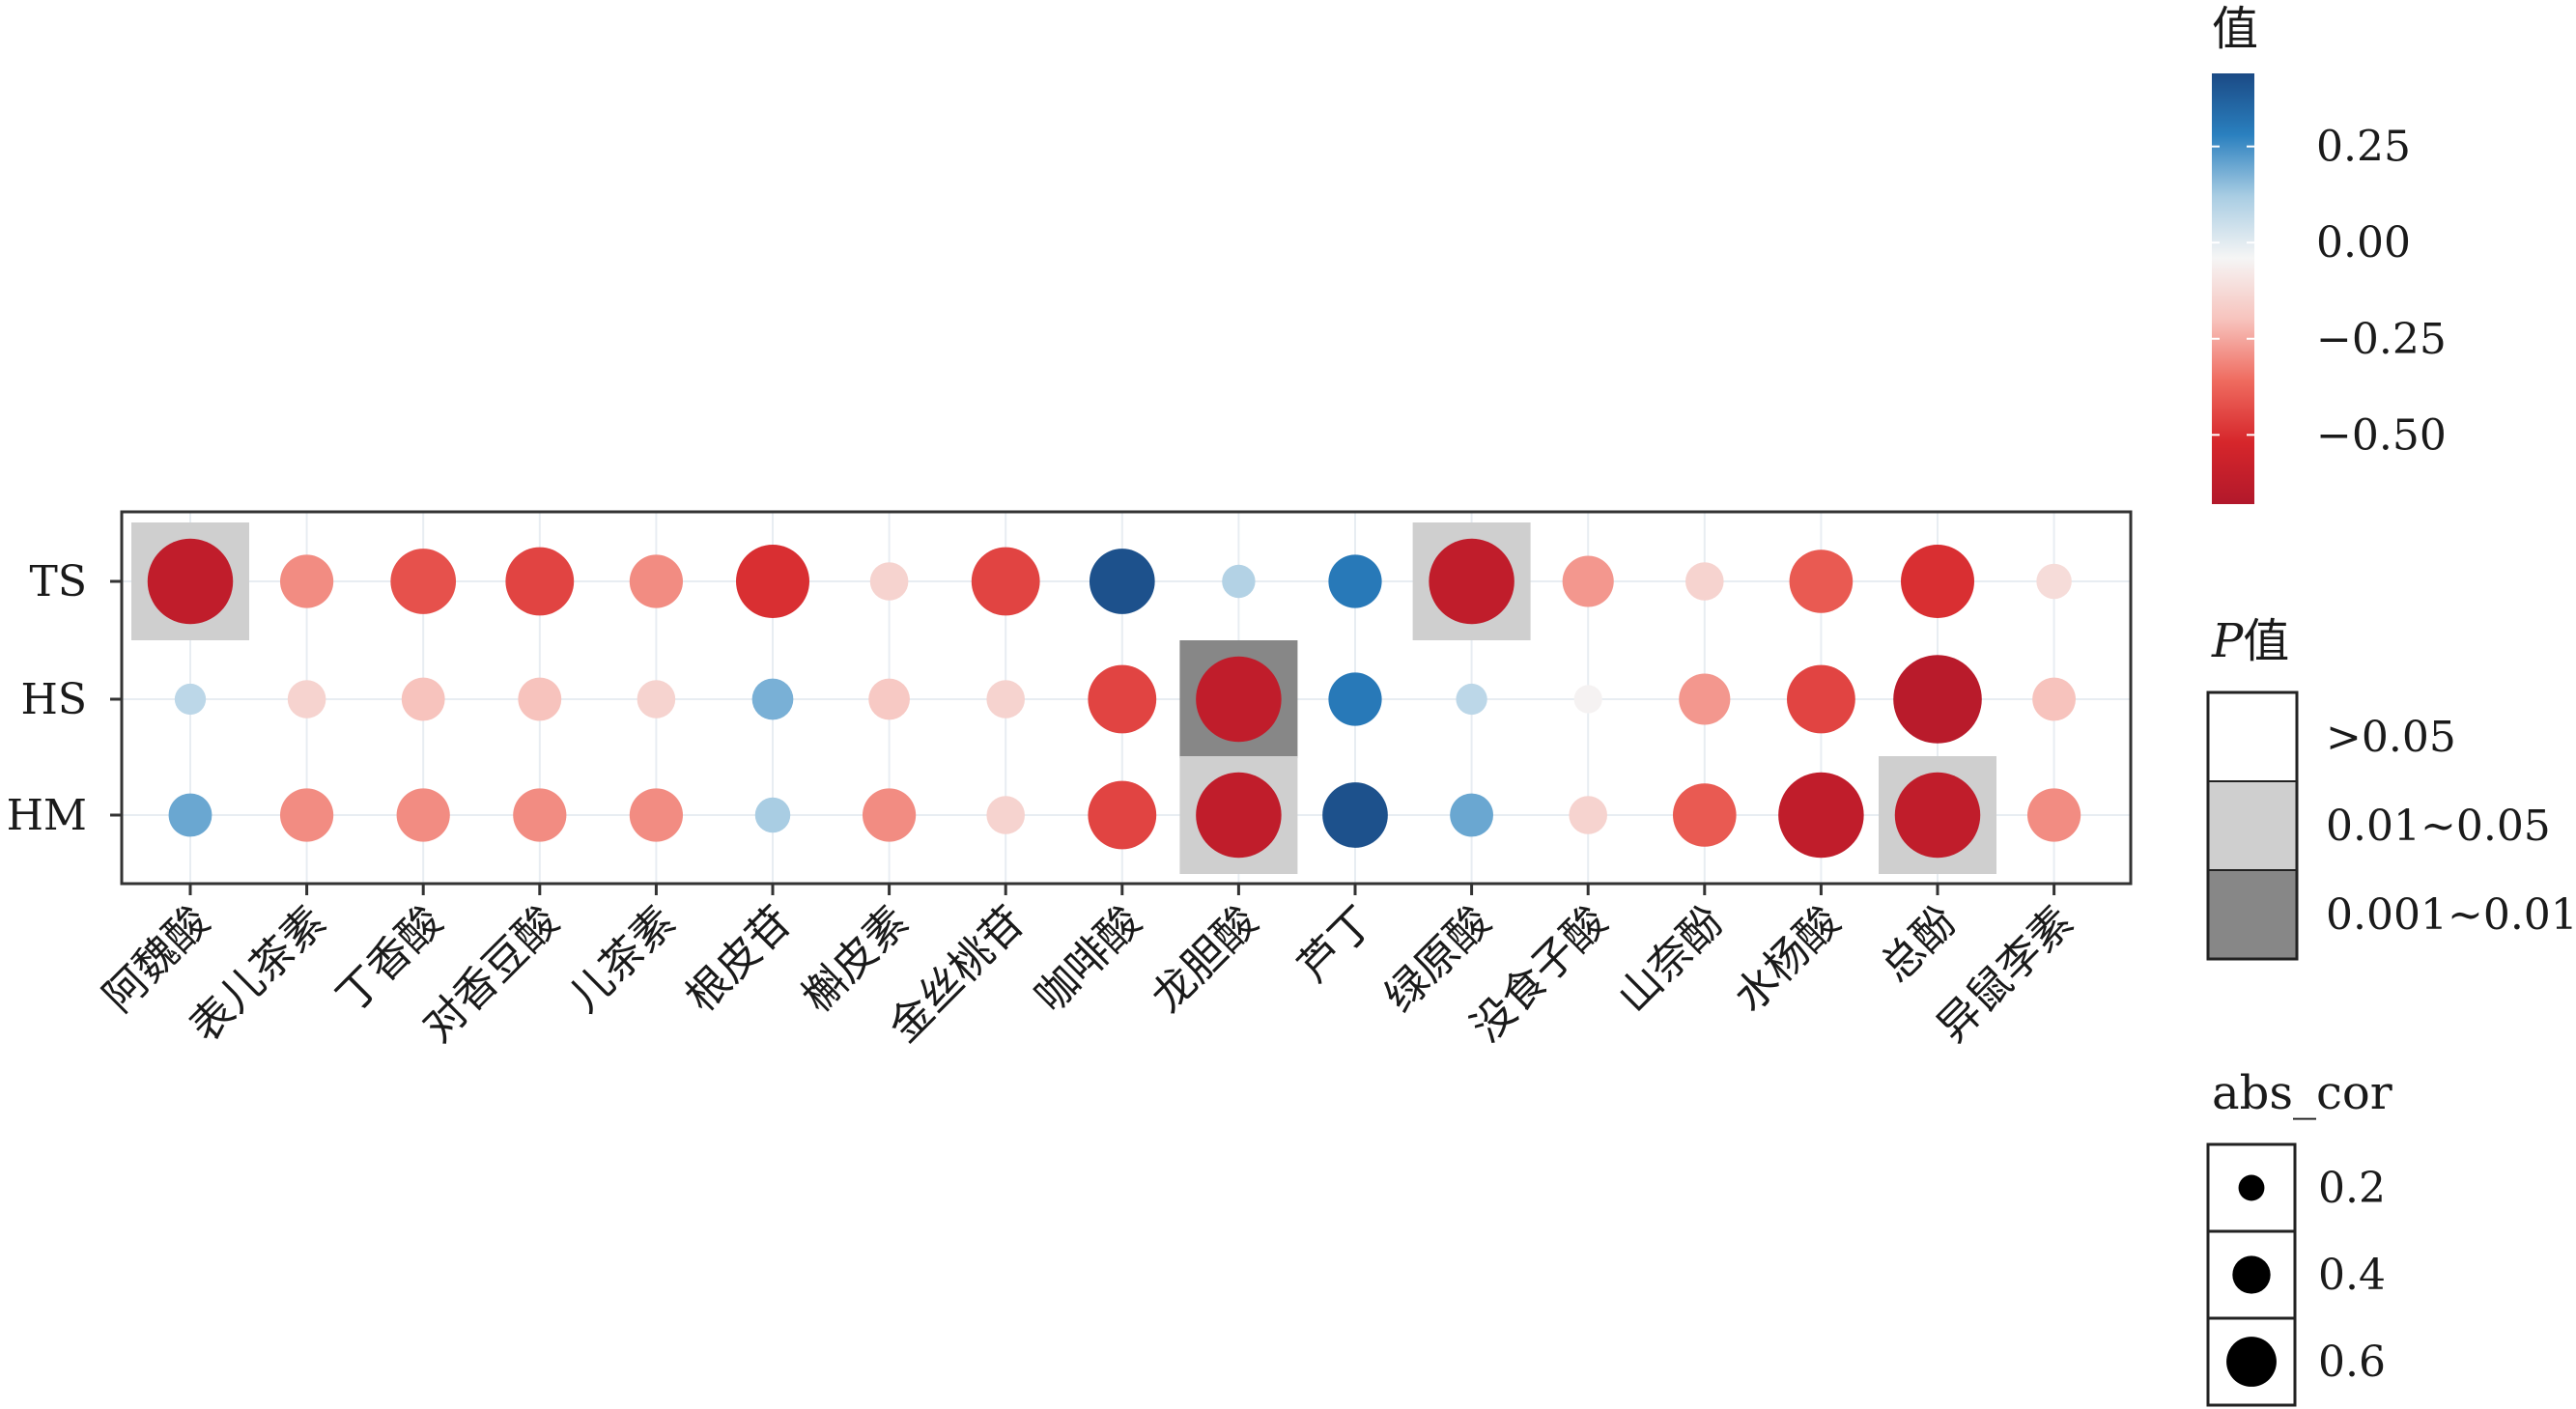  I want to click on y-tick-label: HS, so click(53, 699).